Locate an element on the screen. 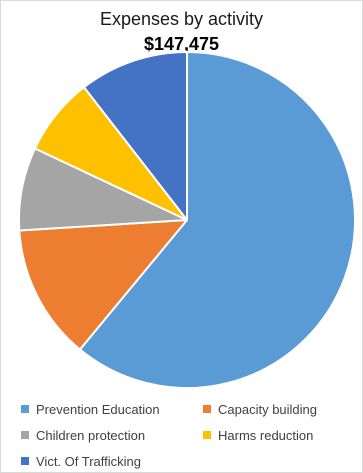 The height and width of the screenshot is (473, 363). legend-item-capacity-building: Capacity building is located at coordinates (260, 409).